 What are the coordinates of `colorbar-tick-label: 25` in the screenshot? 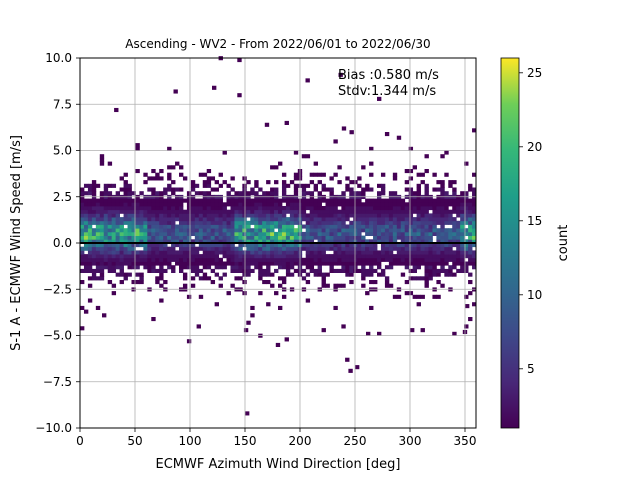 It's located at (534, 73).